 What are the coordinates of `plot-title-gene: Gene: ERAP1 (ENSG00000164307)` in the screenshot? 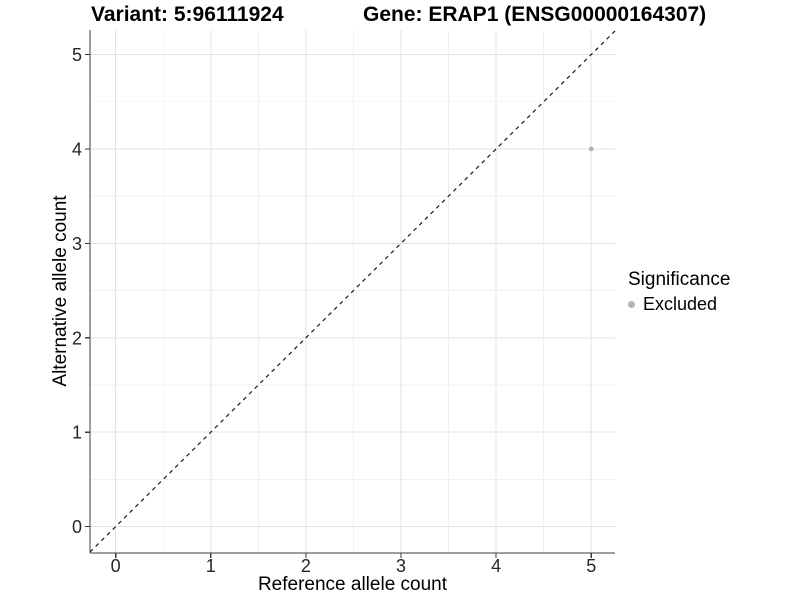 It's located at (535, 14).